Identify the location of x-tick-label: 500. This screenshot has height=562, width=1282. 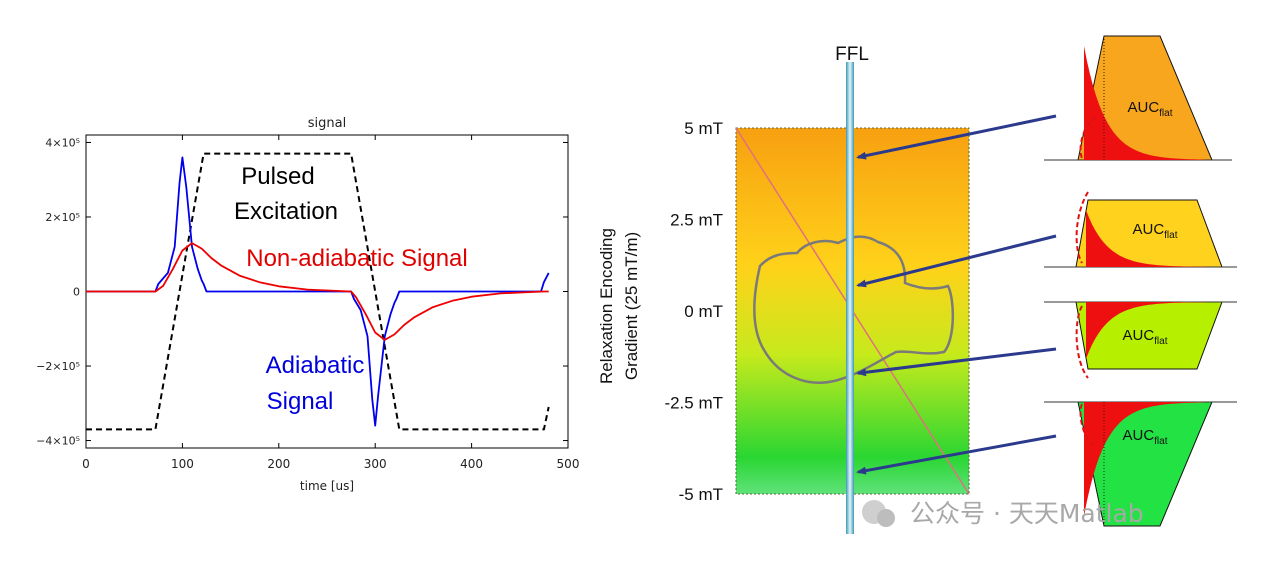
(568, 464).